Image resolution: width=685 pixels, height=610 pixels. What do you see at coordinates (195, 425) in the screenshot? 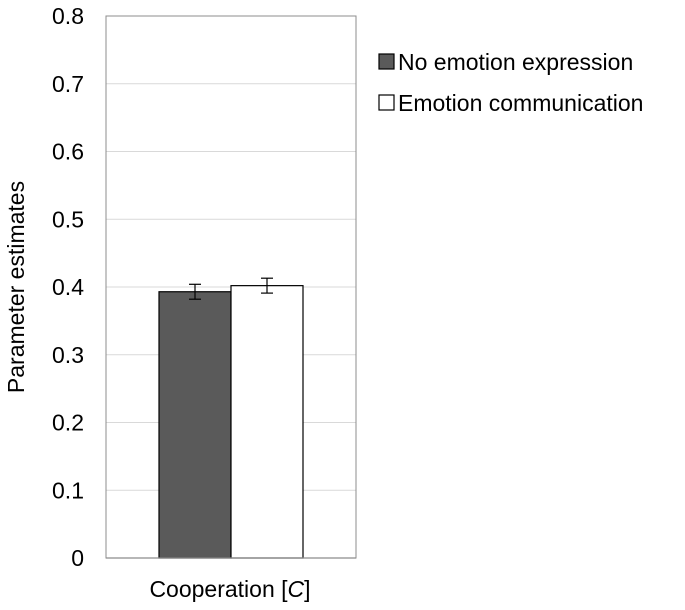
I see `bar-no-emotion-expression` at bounding box center [195, 425].